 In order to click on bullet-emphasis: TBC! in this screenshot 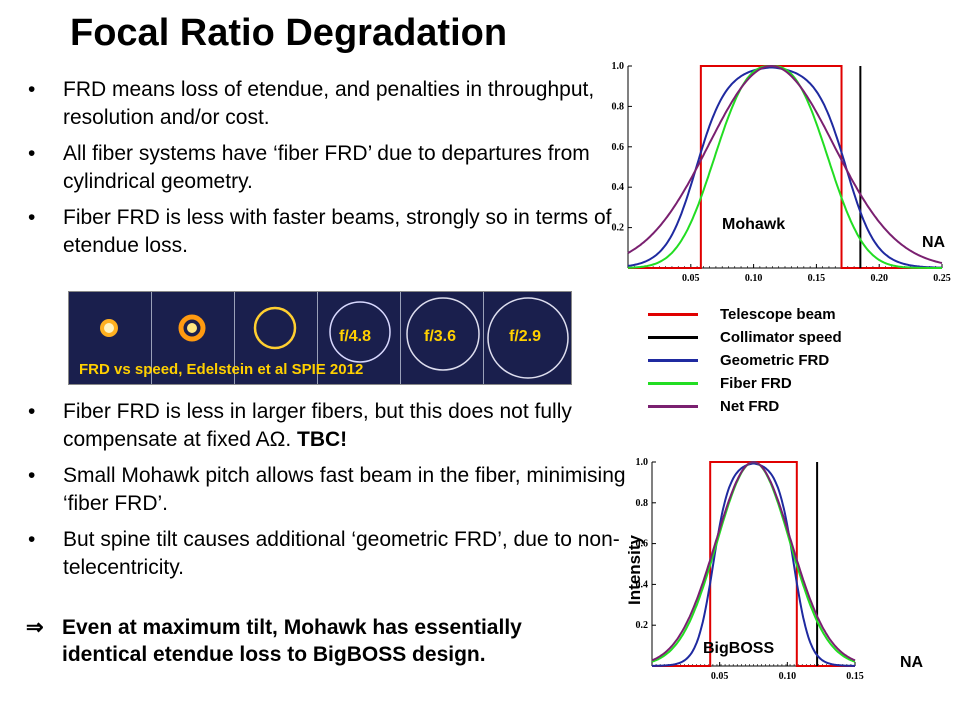, I will do `click(322, 439)`.